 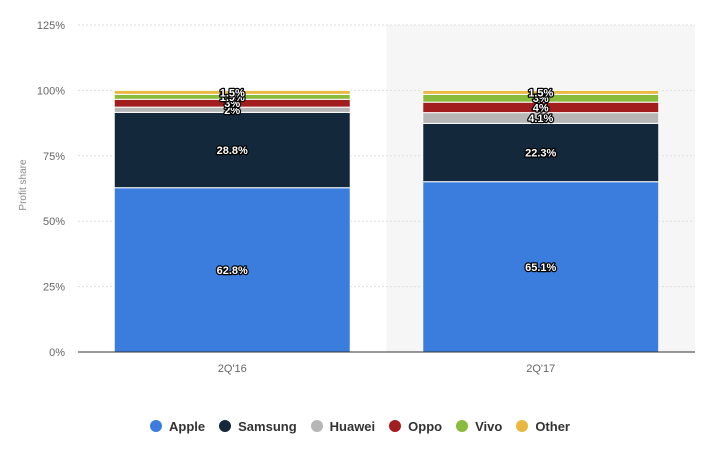 What do you see at coordinates (187, 426) in the screenshot?
I see `legend-label: Apple` at bounding box center [187, 426].